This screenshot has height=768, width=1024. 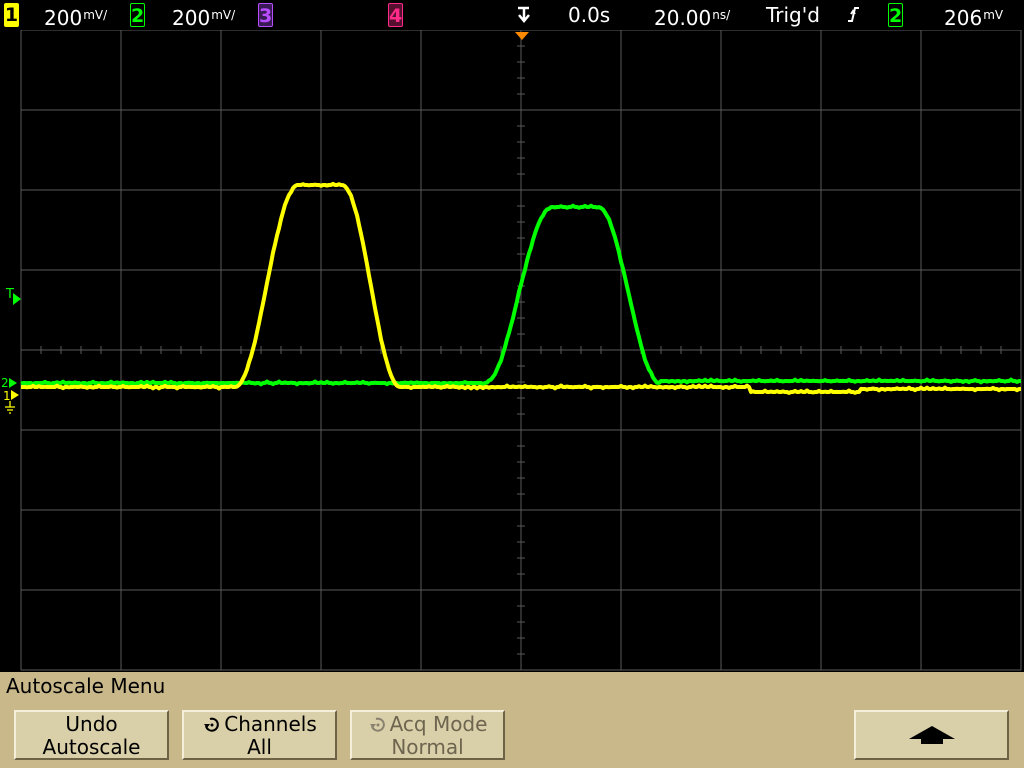 What do you see at coordinates (589, 15) in the screenshot?
I see `horizontal-delay: 0.0s` at bounding box center [589, 15].